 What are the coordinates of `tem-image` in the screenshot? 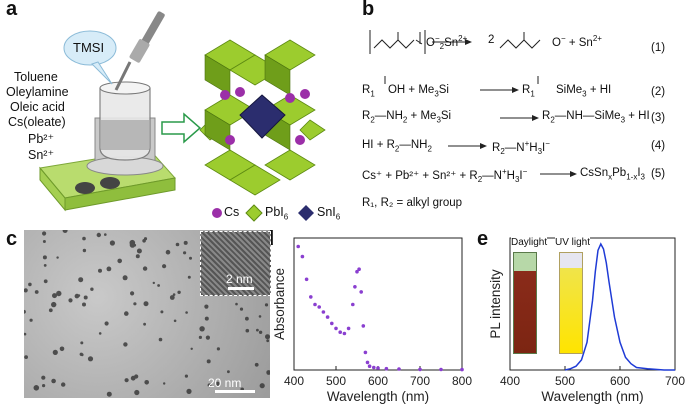 It's located at (147, 314).